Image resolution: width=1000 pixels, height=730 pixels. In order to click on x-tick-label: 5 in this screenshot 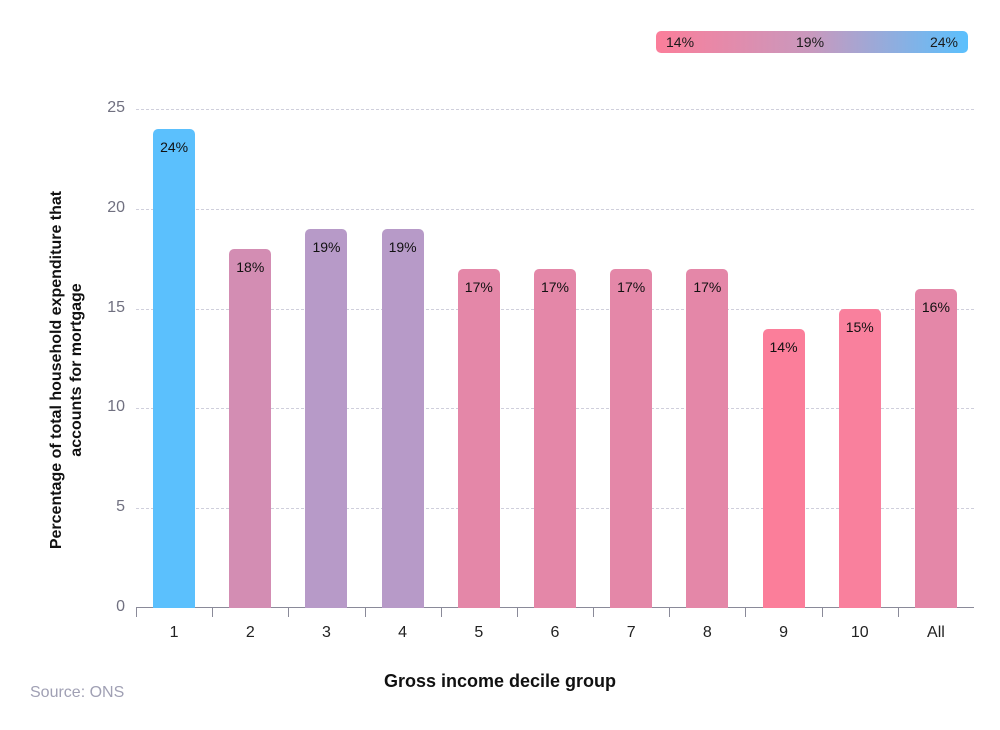, I will do `click(479, 632)`.